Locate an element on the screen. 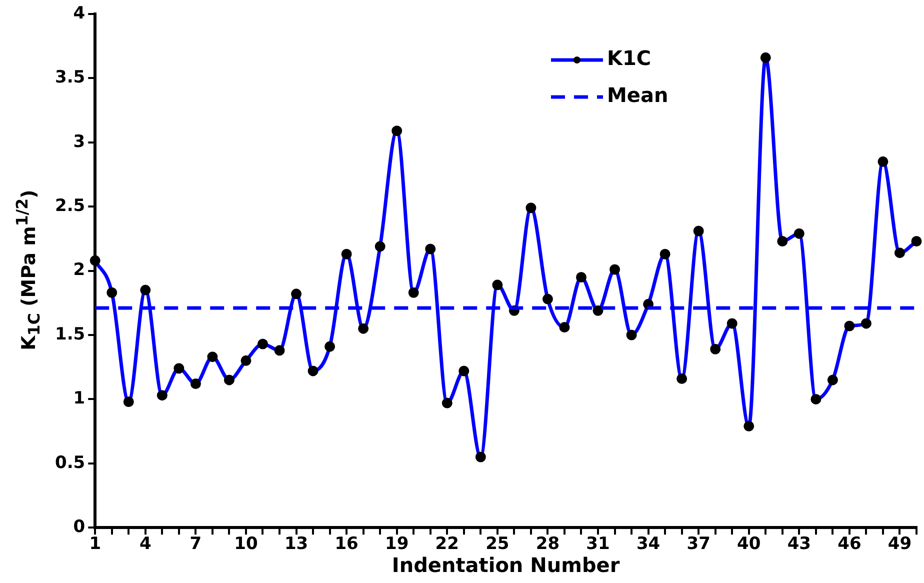 This screenshot has width=924, height=583. y-tick-label: 1 is located at coordinates (79, 398).